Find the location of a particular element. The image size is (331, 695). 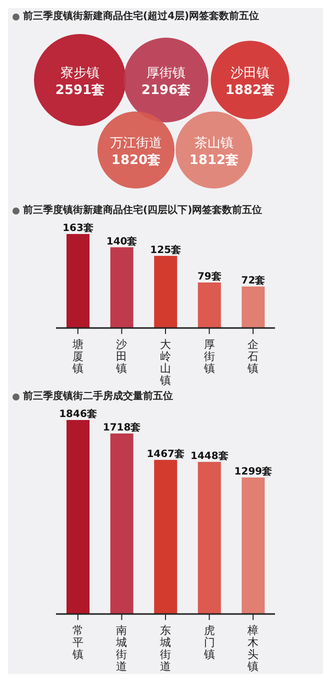

data-label: 1299套 is located at coordinates (253, 471).